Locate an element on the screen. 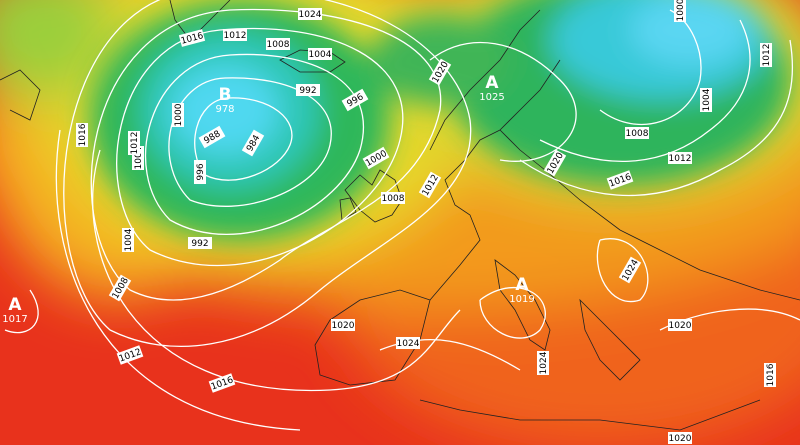 The image size is (800, 445). center-symbol: B is located at coordinates (225, 95).